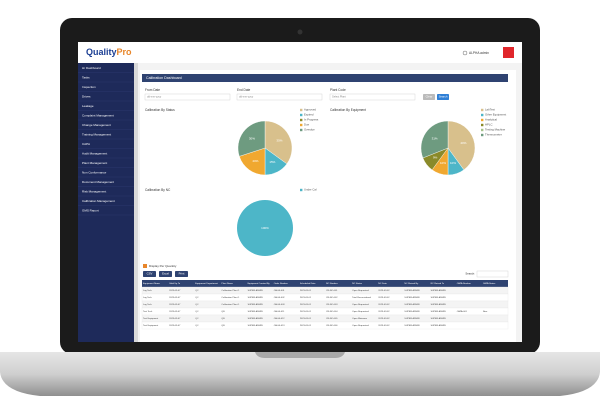 The height and width of the screenshot is (402, 600). I want to click on user-name: ALPHA admin, so click(479, 53).